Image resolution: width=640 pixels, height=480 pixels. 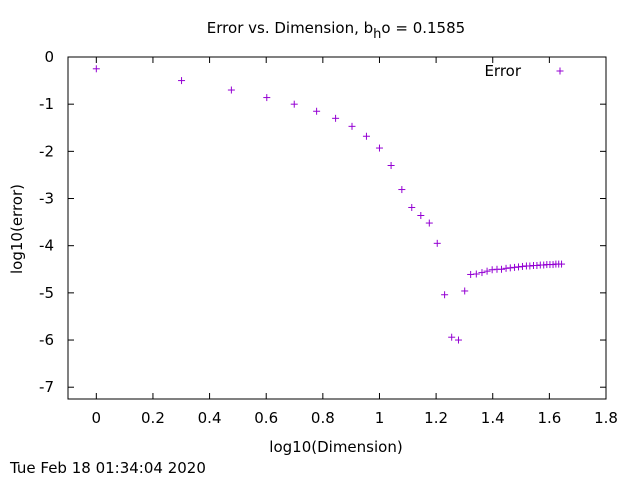 What do you see at coordinates (290, 28) in the screenshot?
I see `chart-title-prefix: Error vs. Dimension, b` at bounding box center [290, 28].